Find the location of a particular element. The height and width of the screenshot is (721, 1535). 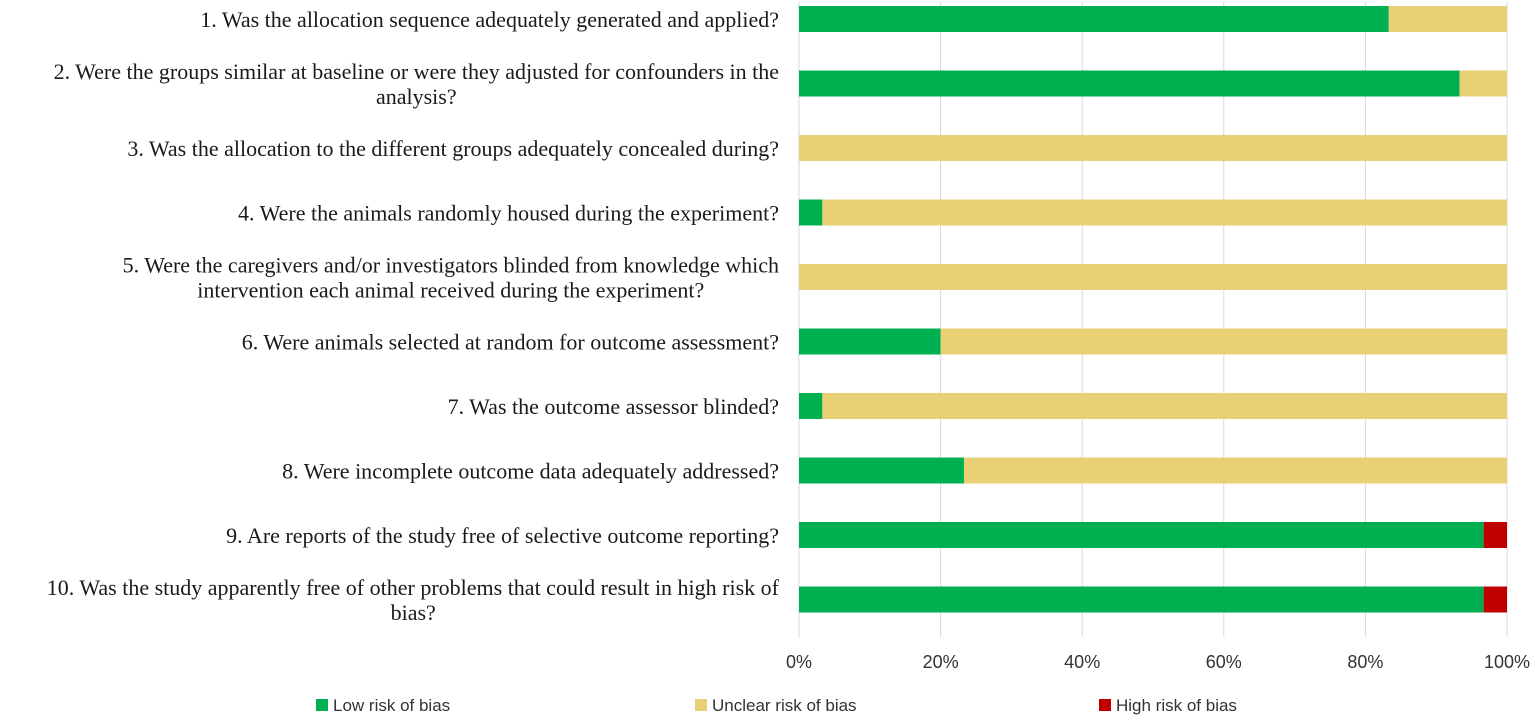

legend-label: Low risk of bias is located at coordinates (391, 705).